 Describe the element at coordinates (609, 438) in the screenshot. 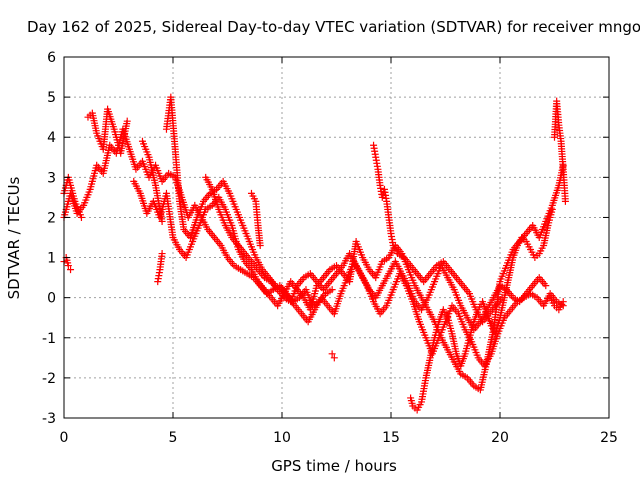

I see `x-tick-label: 25` at that location.